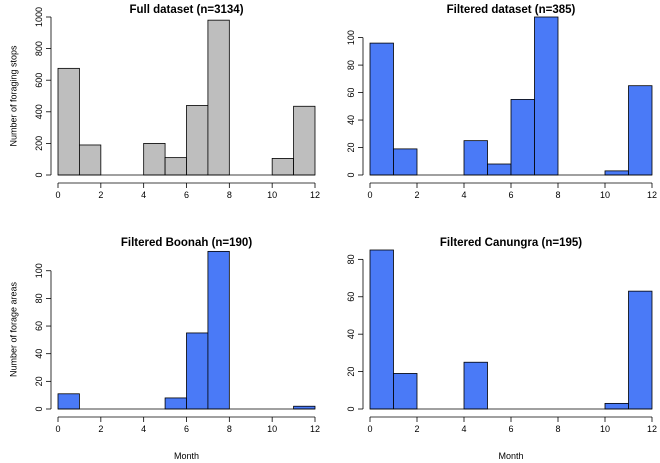 This screenshot has height=463, width=660. Describe the element at coordinates (39, 48) in the screenshot. I see `y-tick-label: 800` at that location.